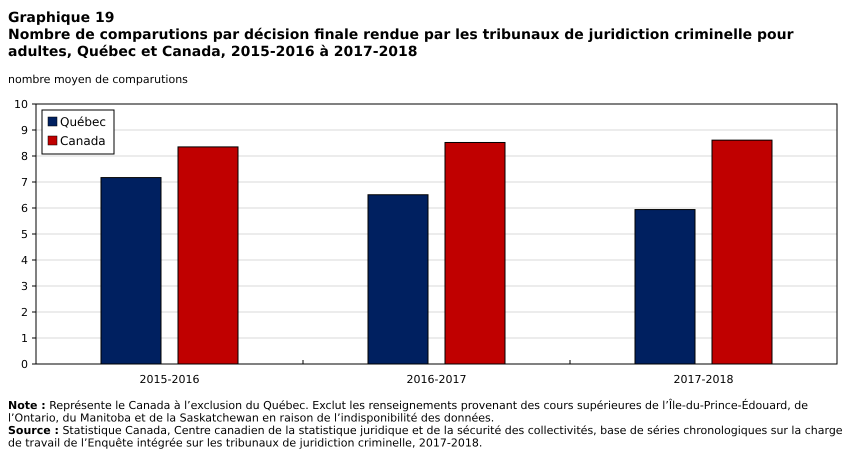  I want to click on x-tick-label: 2016-2017, so click(436, 379).